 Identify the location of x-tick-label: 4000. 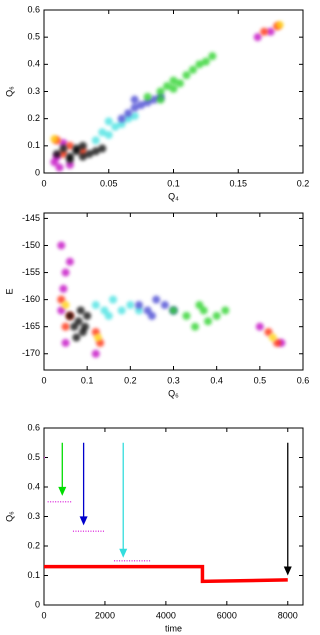
(166, 615).